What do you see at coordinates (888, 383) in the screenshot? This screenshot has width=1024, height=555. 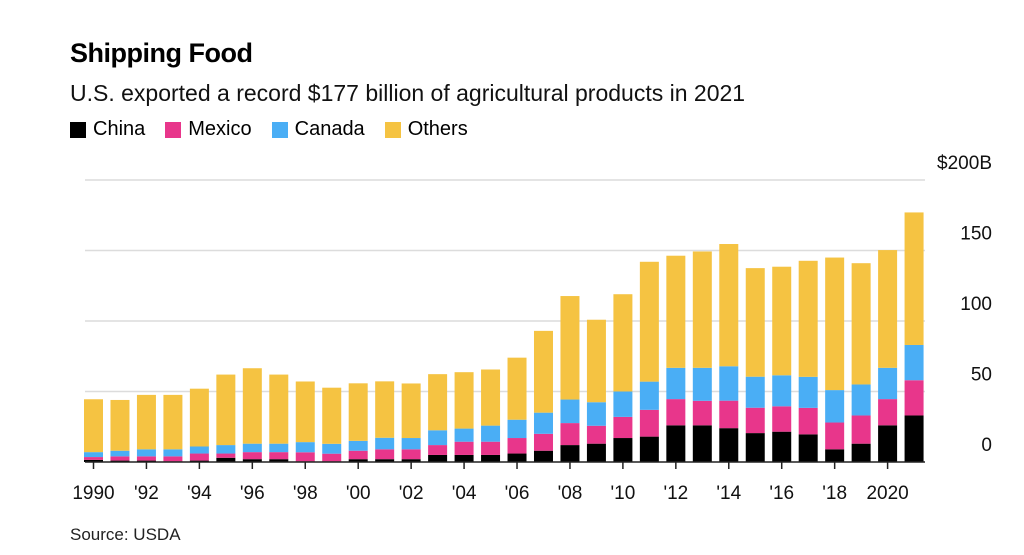 I see `bar-canada-2020` at bounding box center [888, 383].